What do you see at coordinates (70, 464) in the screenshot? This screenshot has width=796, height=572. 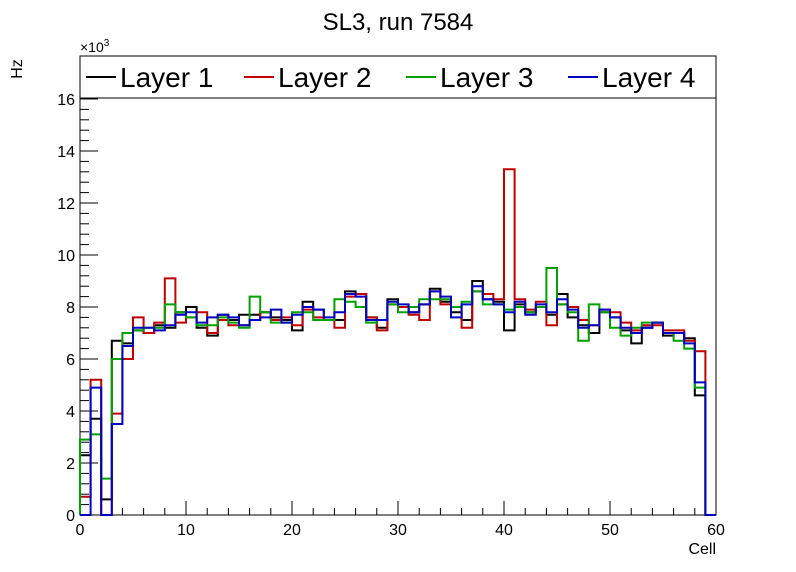 I see `y-tick-label: 2` at bounding box center [70, 464].